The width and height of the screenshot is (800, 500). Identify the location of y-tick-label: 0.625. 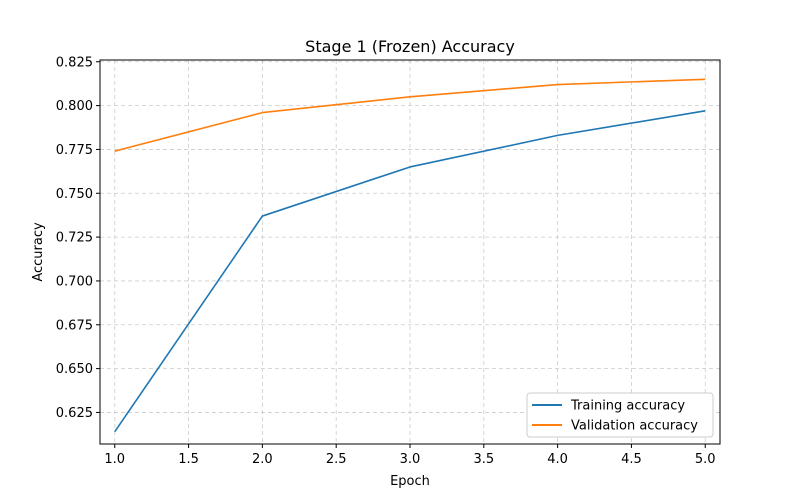
(74, 413).